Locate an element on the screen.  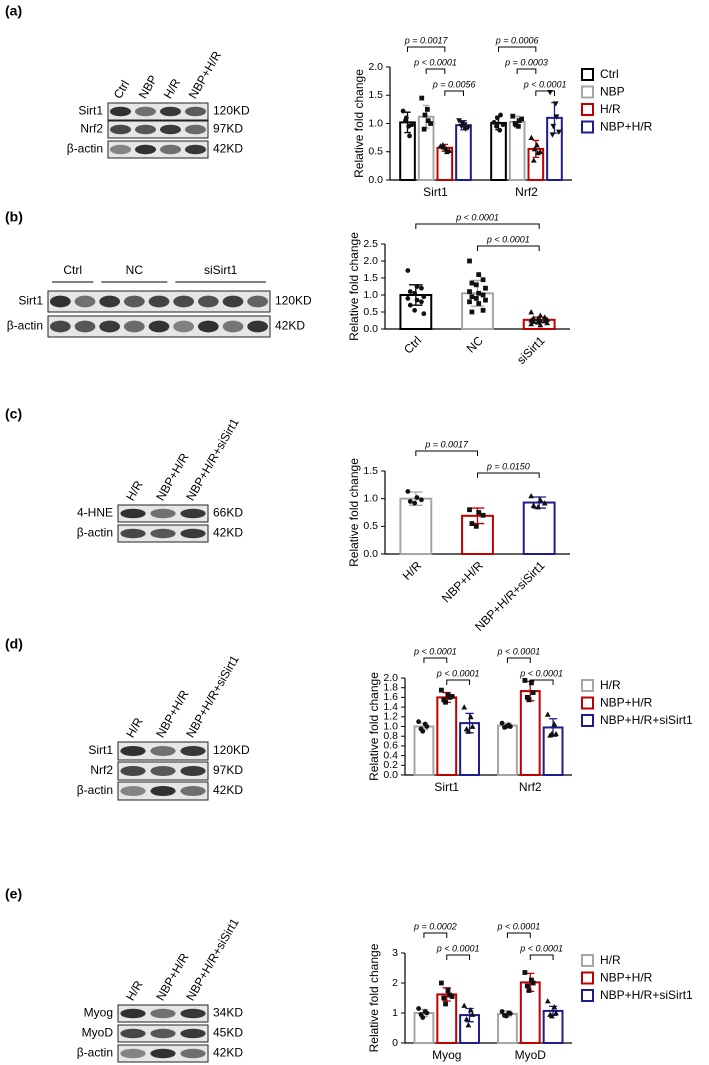
x-tick-label: MyoD is located at coordinates (531, 1055).